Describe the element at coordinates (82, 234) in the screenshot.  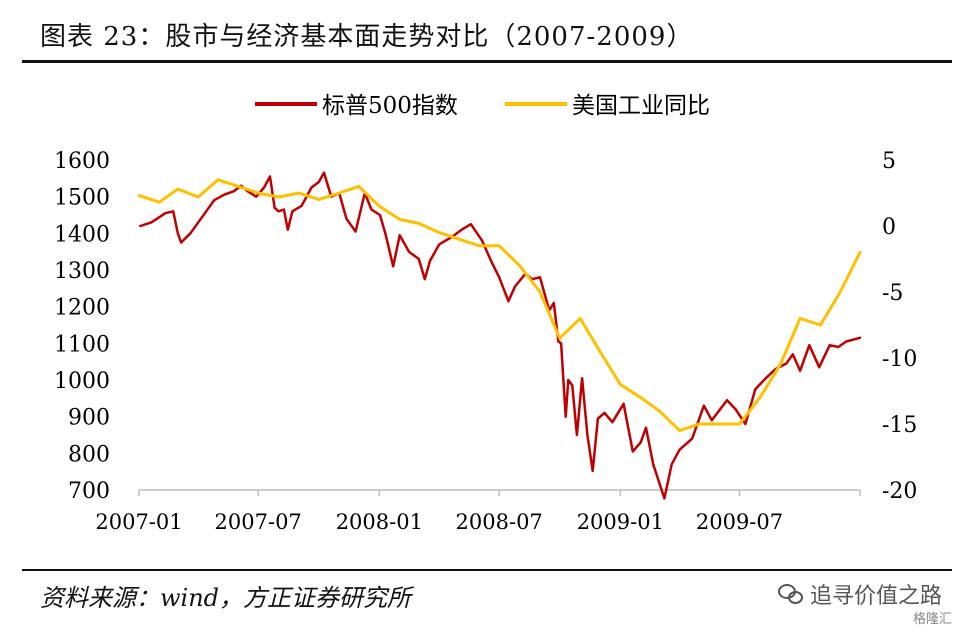
I see `y-left-tick-label: 1400` at that location.